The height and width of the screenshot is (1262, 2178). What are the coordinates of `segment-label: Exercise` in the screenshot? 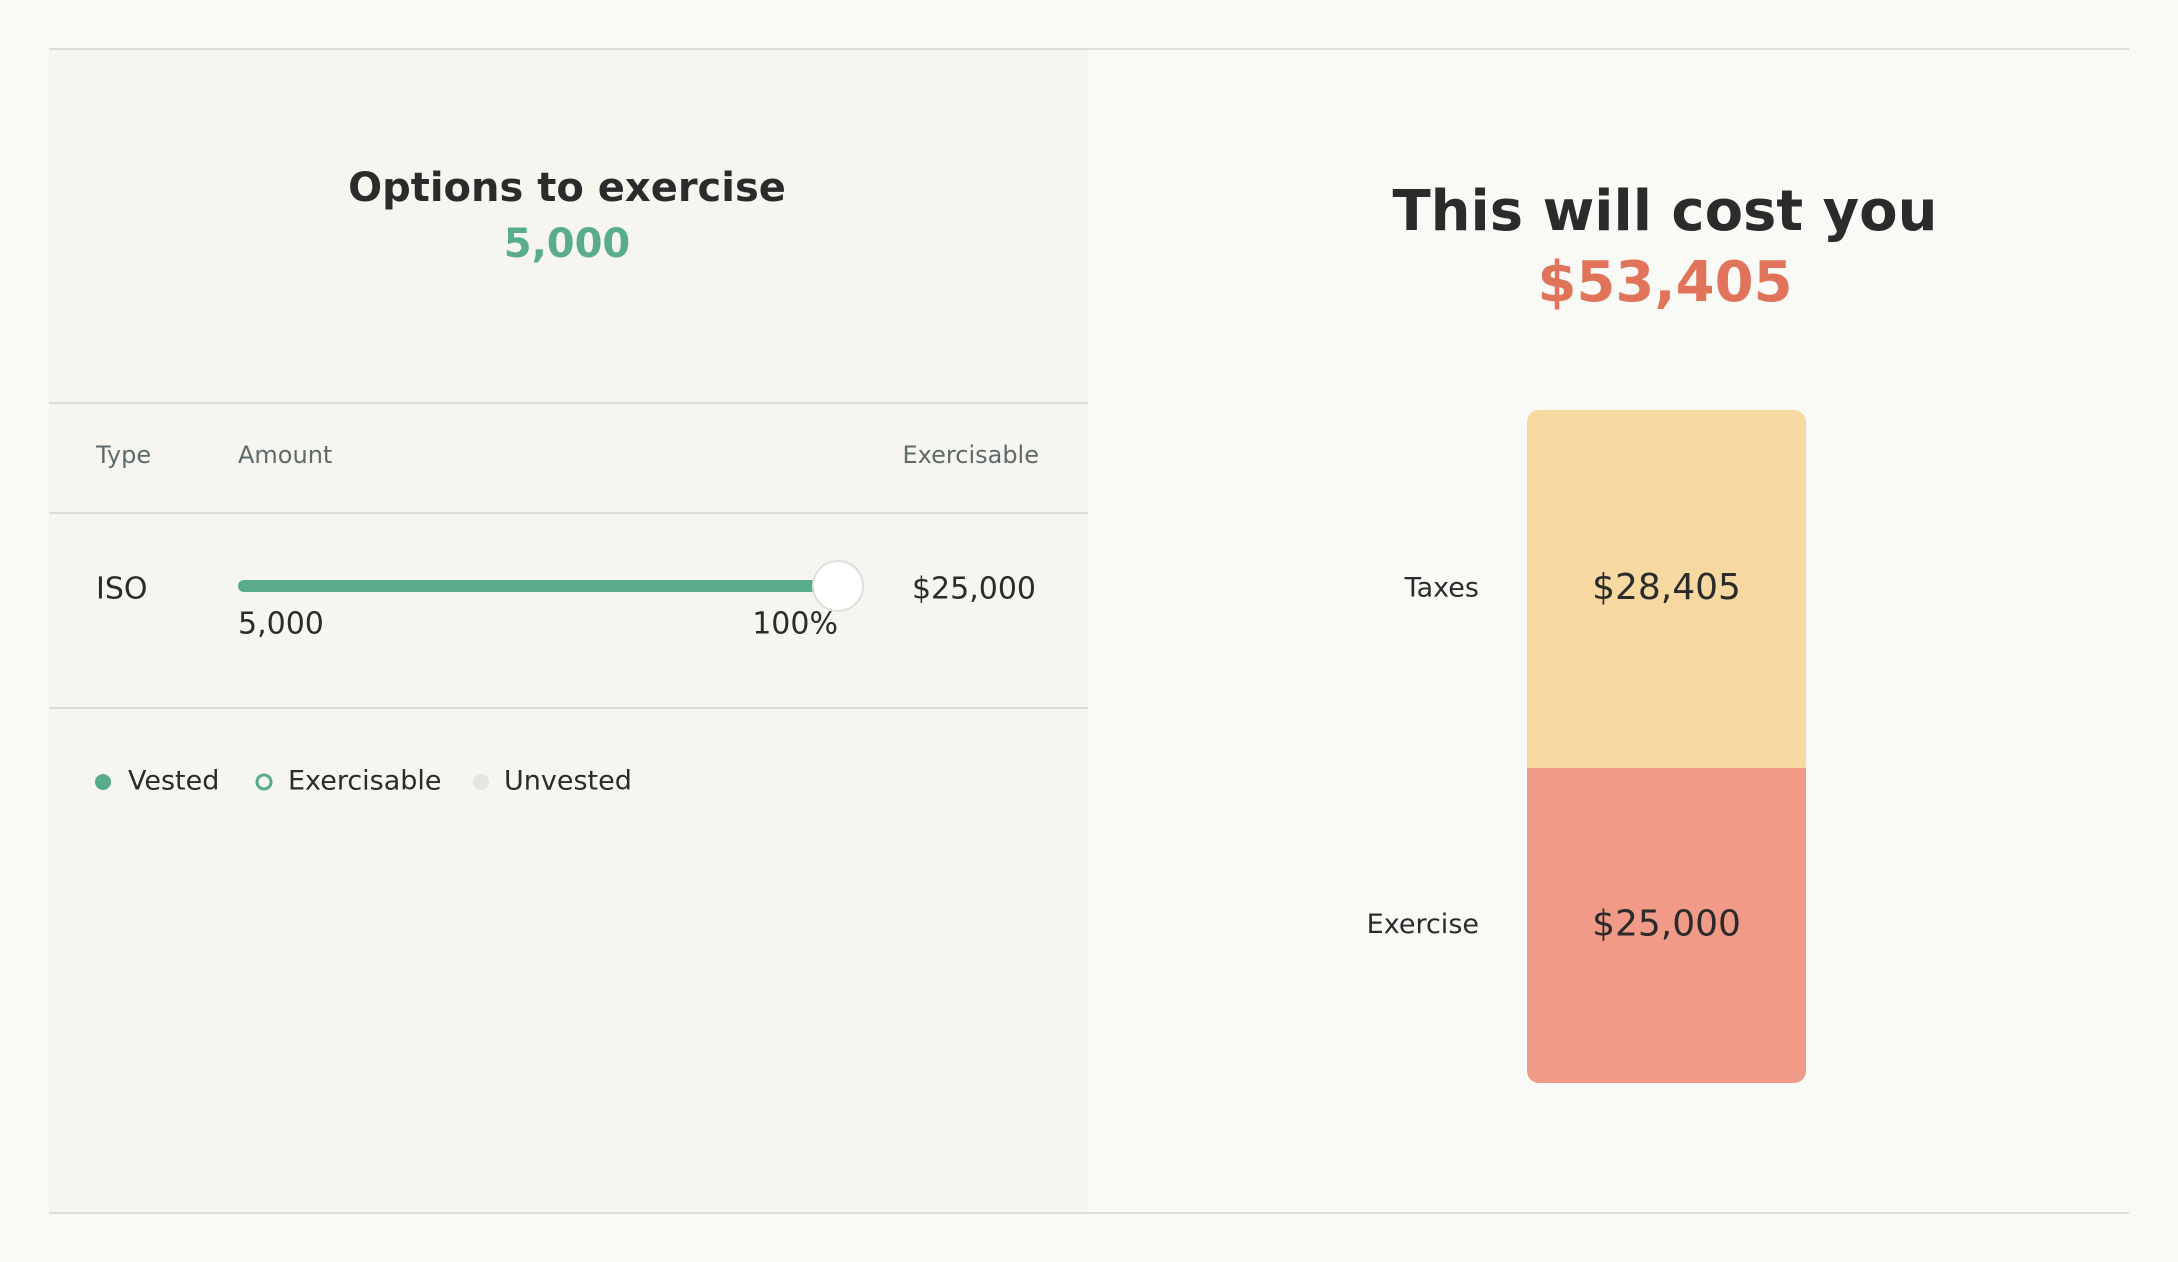 It's located at (1423, 924).